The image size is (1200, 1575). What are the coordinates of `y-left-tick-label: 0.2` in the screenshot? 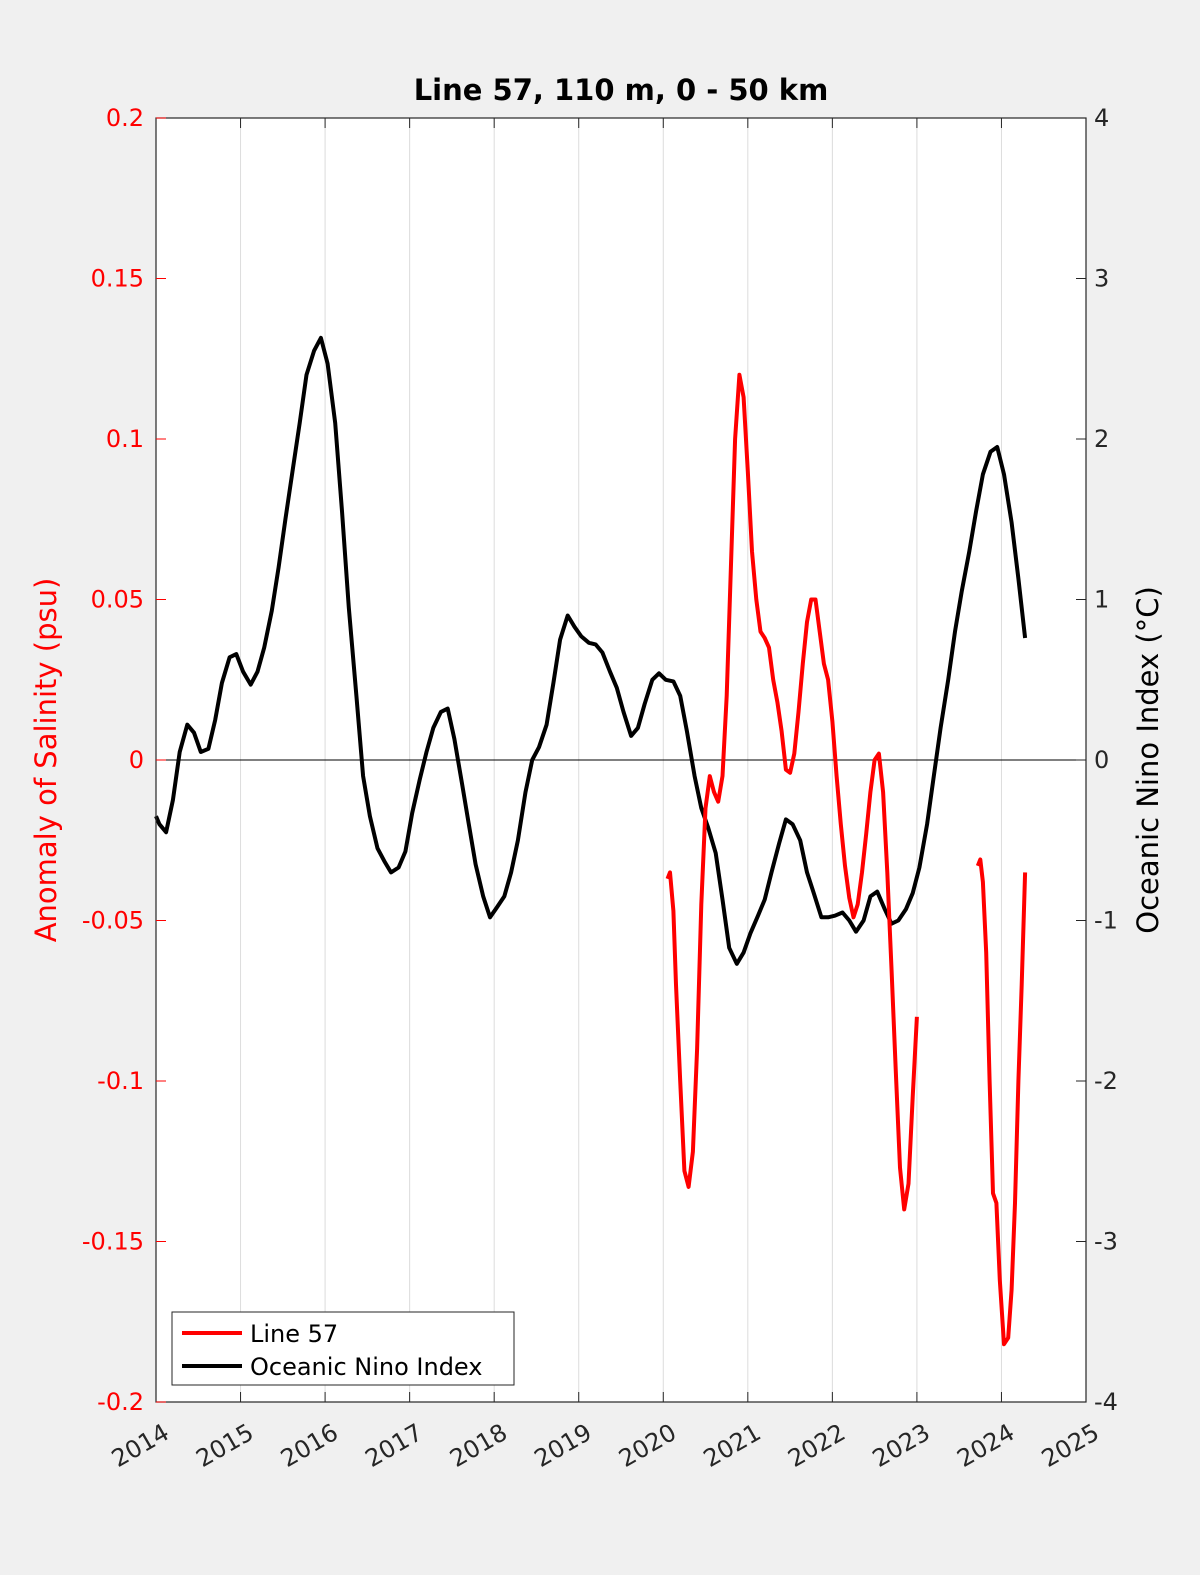 It's located at (125, 118).